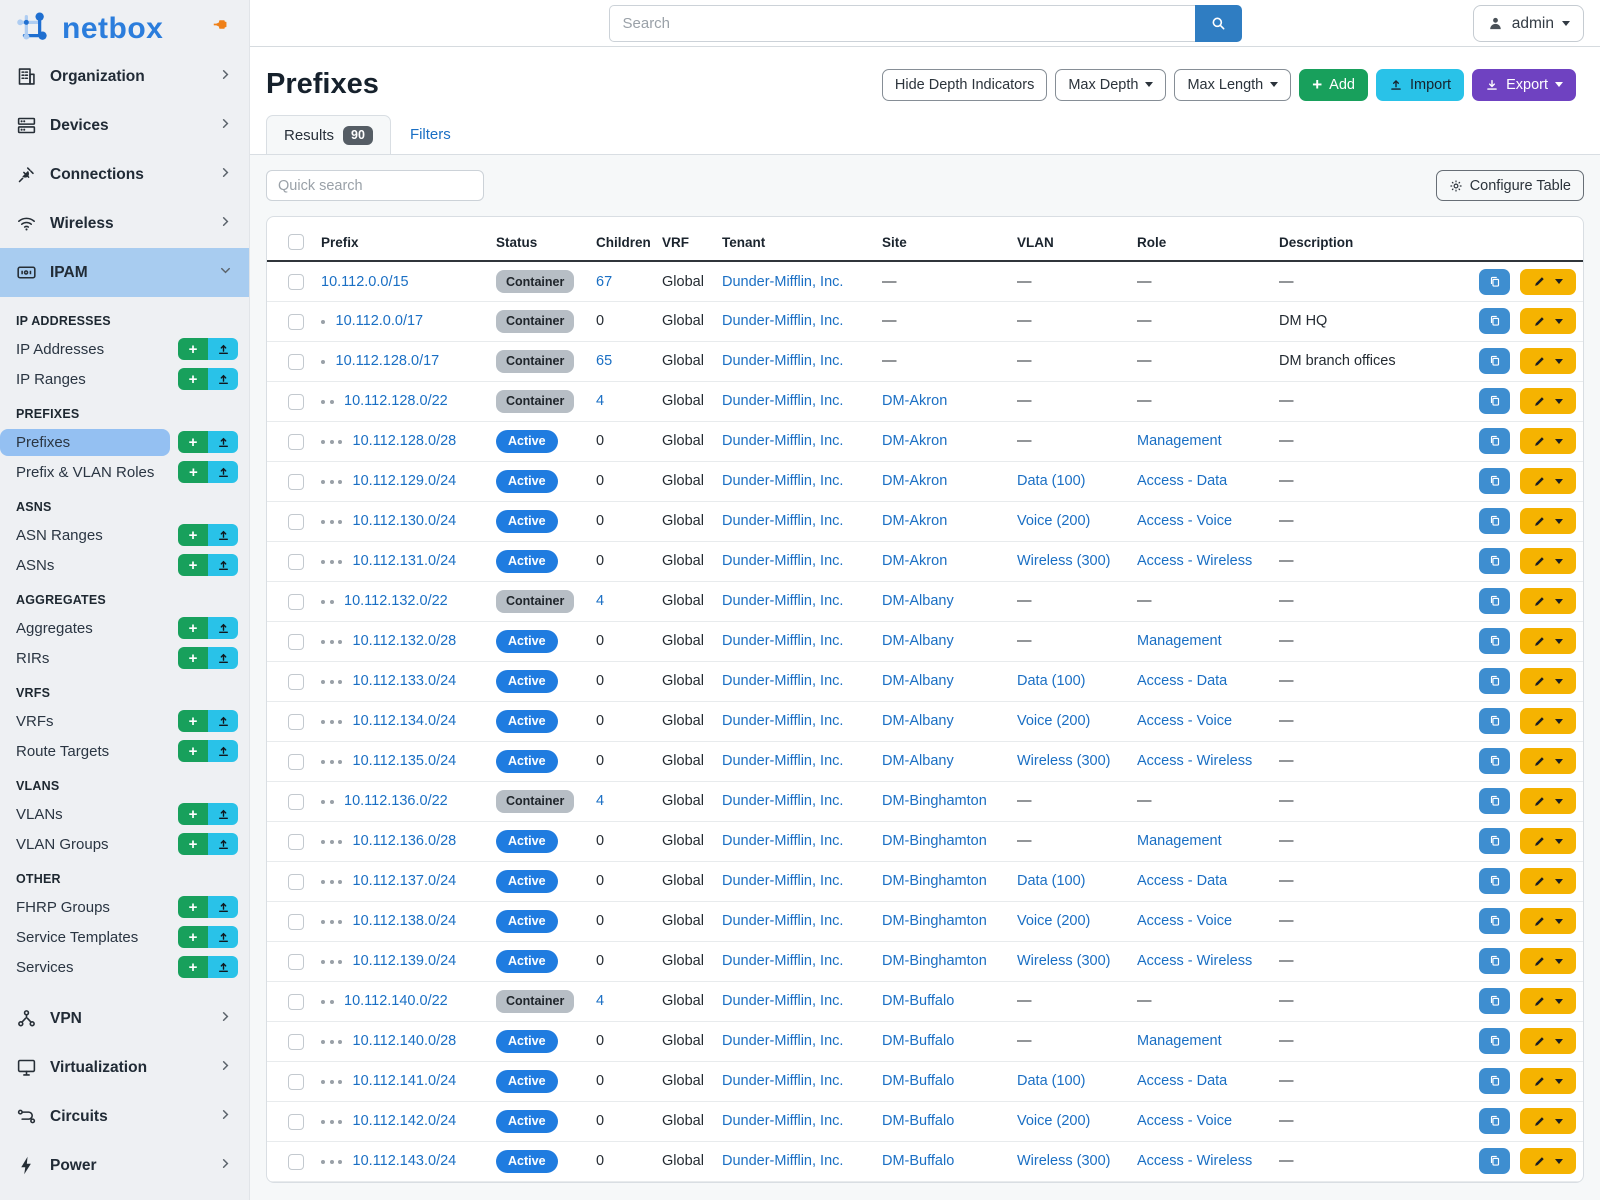 The width and height of the screenshot is (1600, 1200). Describe the element at coordinates (901, 23) in the screenshot. I see `global-search-input` at that location.